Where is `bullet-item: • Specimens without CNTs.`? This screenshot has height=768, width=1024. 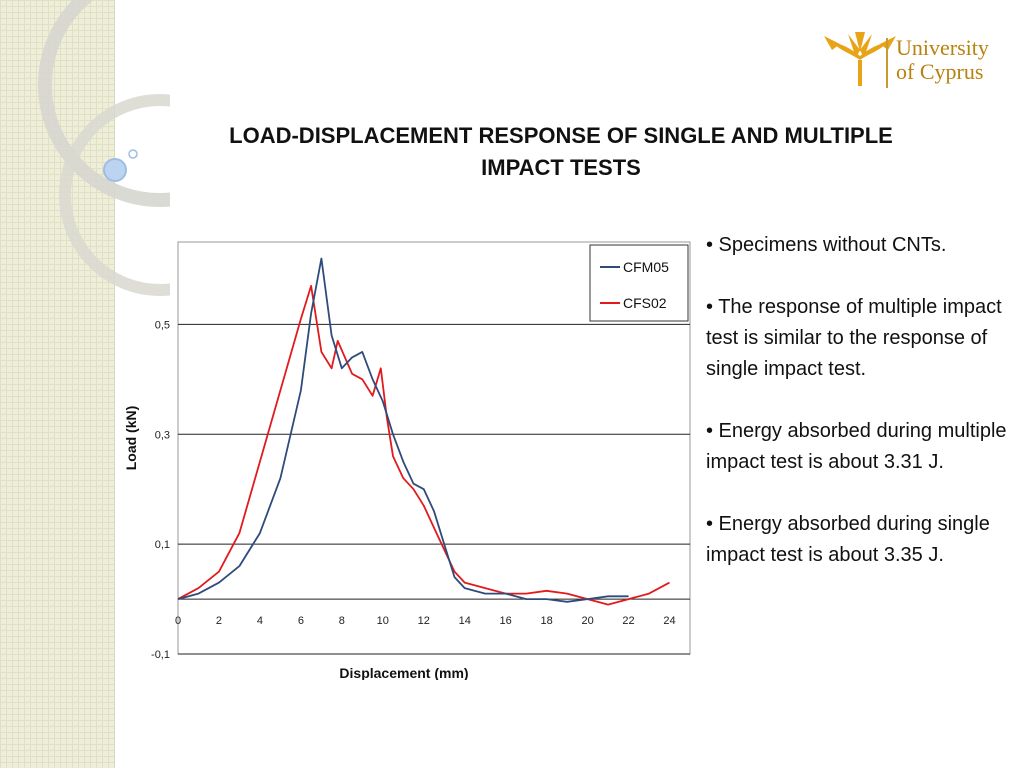 bullet-item: • Specimens without CNTs. is located at coordinates (826, 245).